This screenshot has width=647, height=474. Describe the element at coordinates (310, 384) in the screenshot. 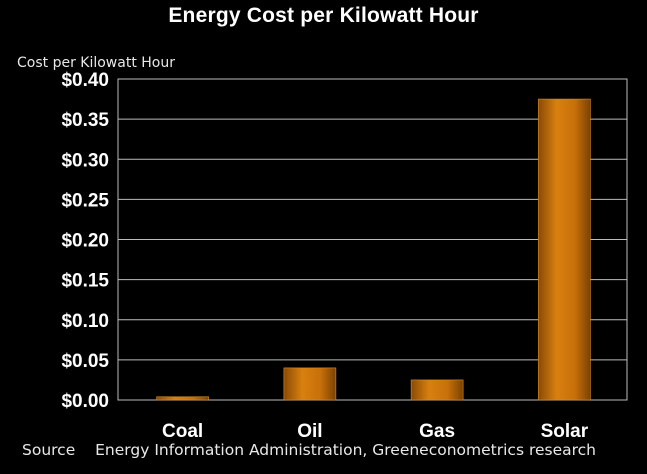

I see `bar-oil` at that location.